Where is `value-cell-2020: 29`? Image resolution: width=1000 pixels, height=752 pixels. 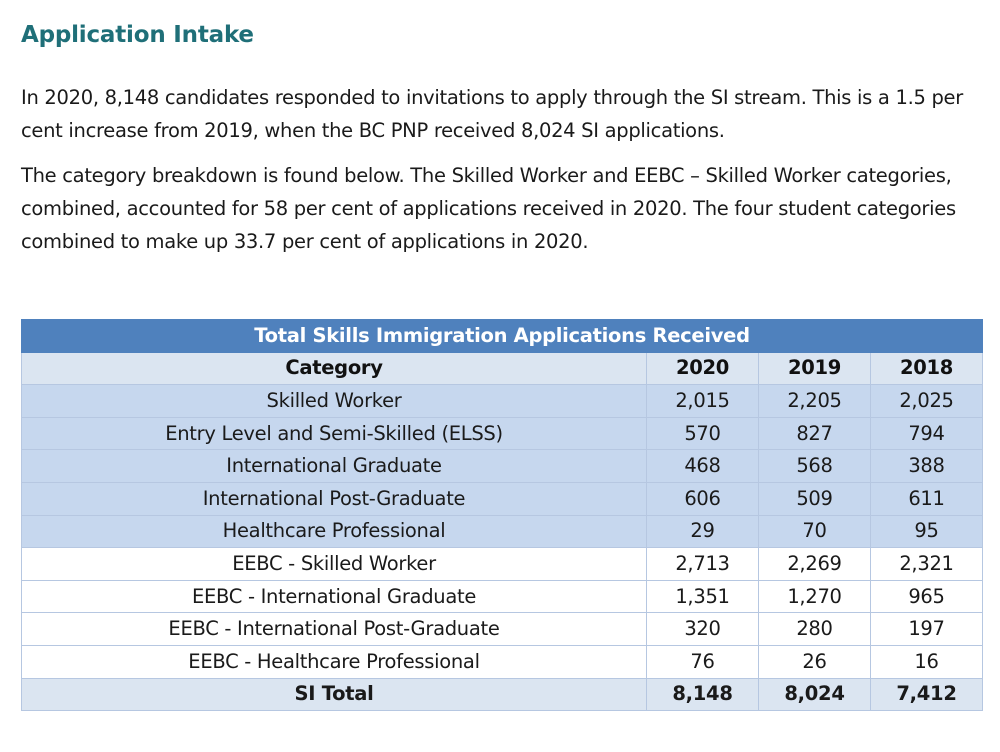
value-cell-2020: 29 is located at coordinates (702, 531).